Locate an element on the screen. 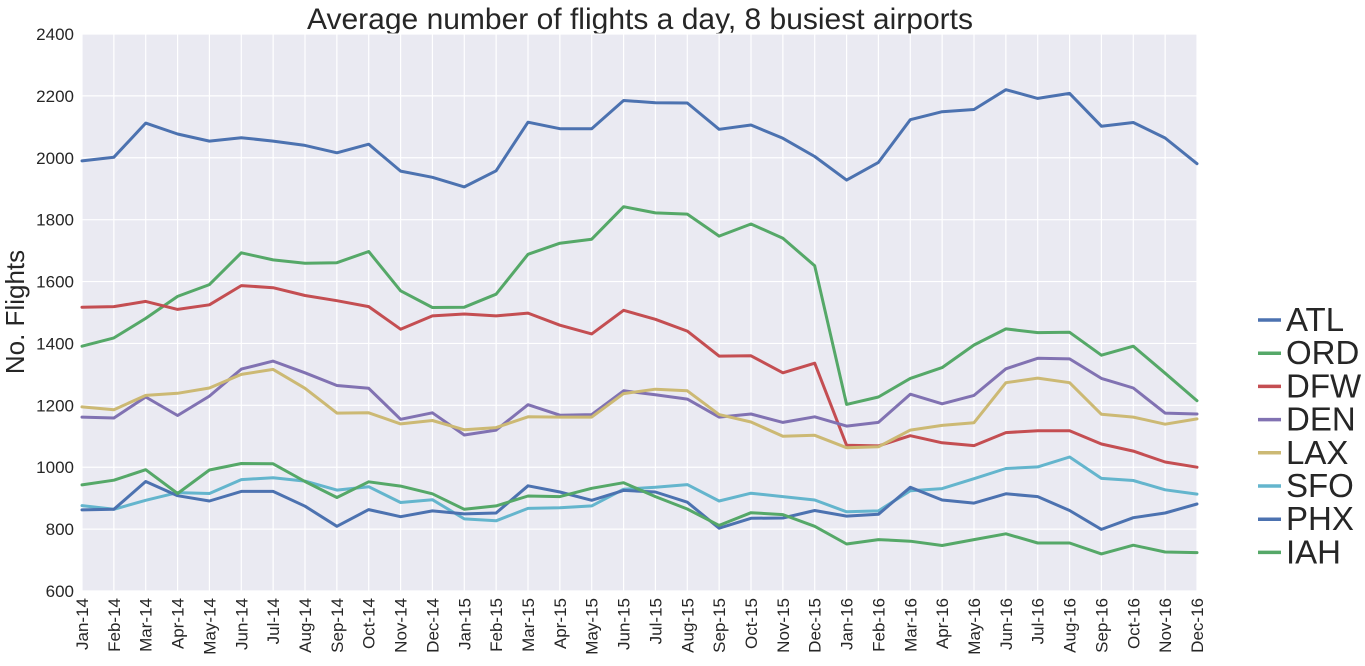  y-axis-label: No. Flights is located at coordinates (15, 312).